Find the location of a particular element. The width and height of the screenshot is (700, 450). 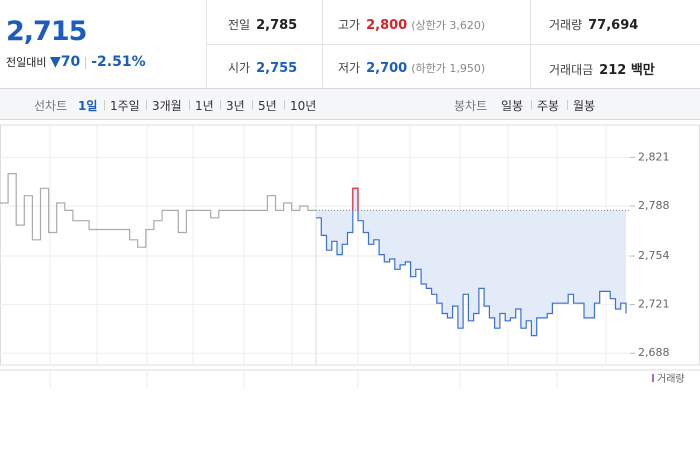

tab: 3개월 is located at coordinates (167, 106).